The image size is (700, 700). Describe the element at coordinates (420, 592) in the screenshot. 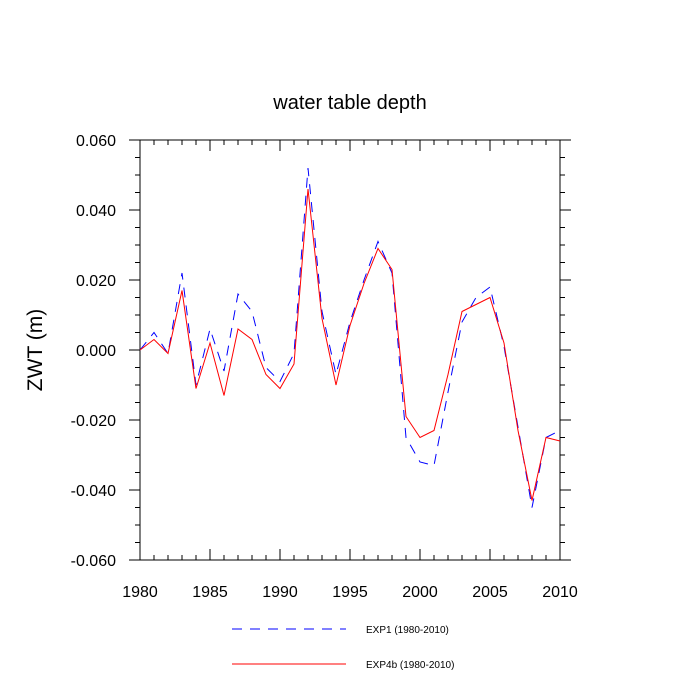

I see `x-tick-label: 2000` at that location.